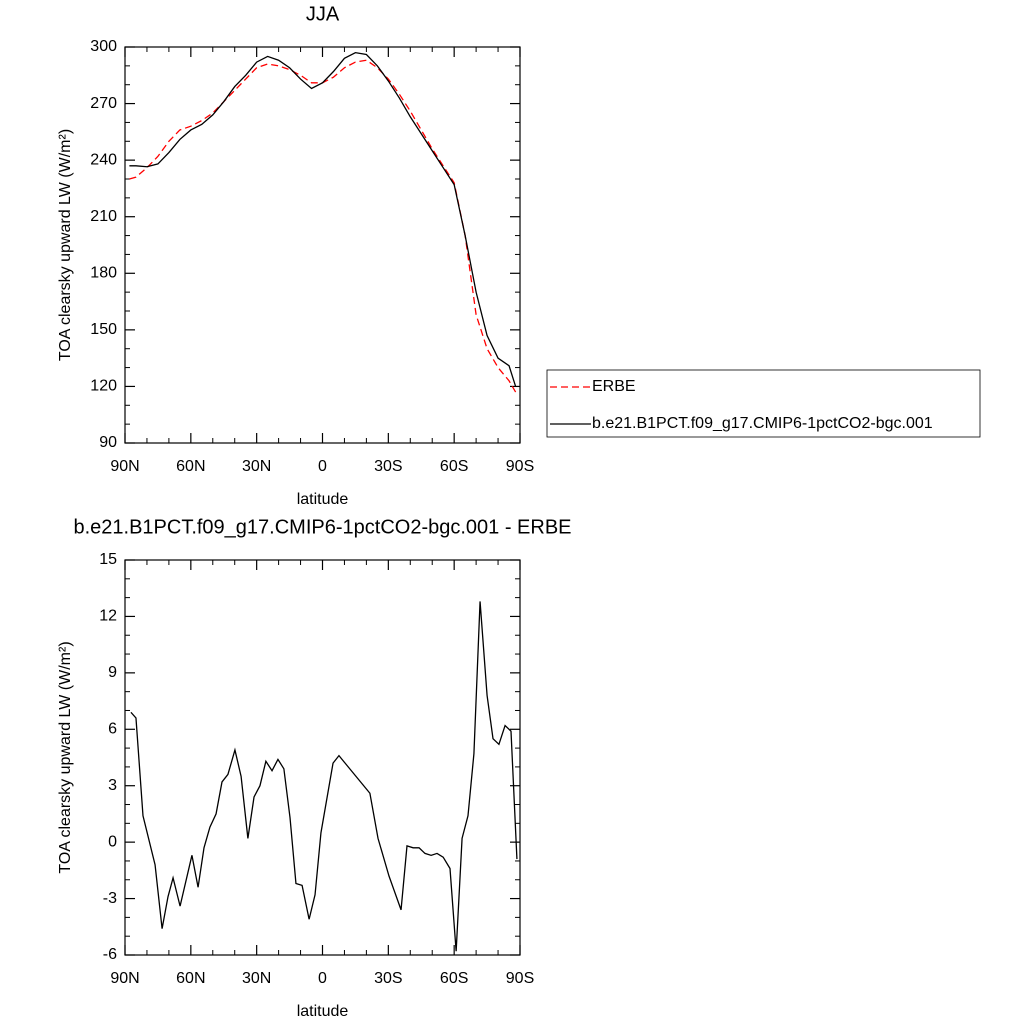 Image resolution: width=1024 pixels, height=1024 pixels. I want to click on y-tick-label: 180, so click(103, 273).